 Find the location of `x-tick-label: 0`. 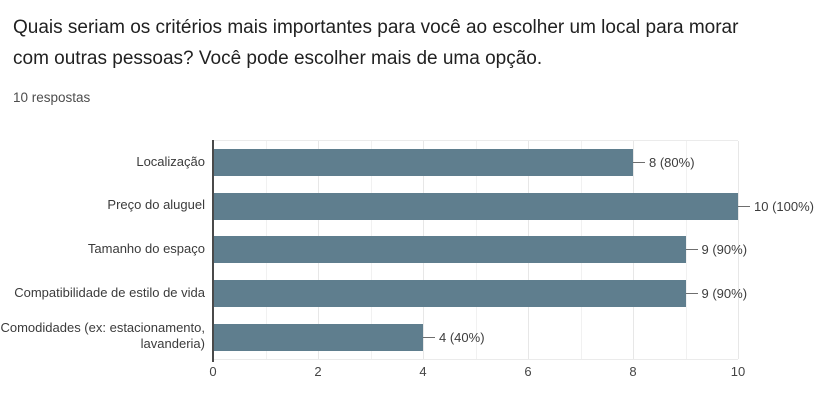

x-tick-label: 0 is located at coordinates (213, 371).